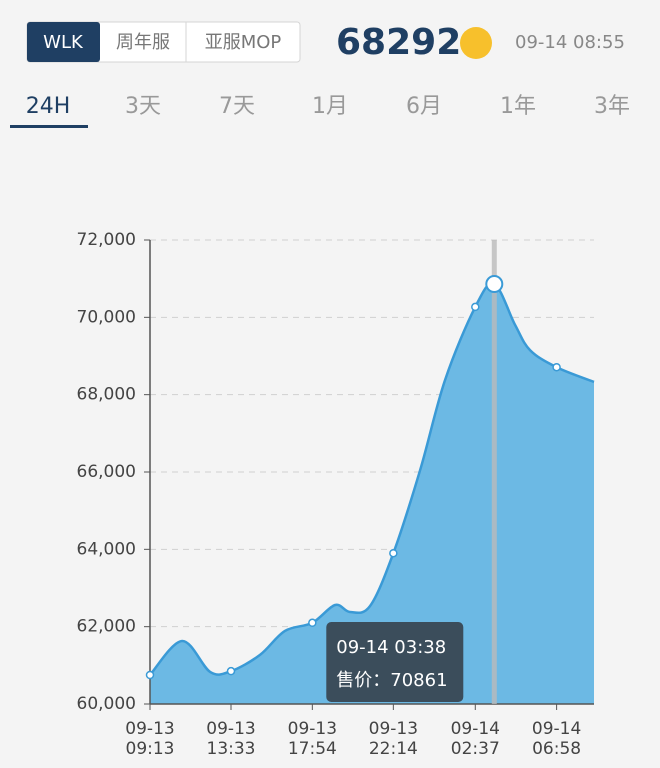  Describe the element at coordinates (518, 106) in the screenshot. I see `period-tab: 1年` at that location.